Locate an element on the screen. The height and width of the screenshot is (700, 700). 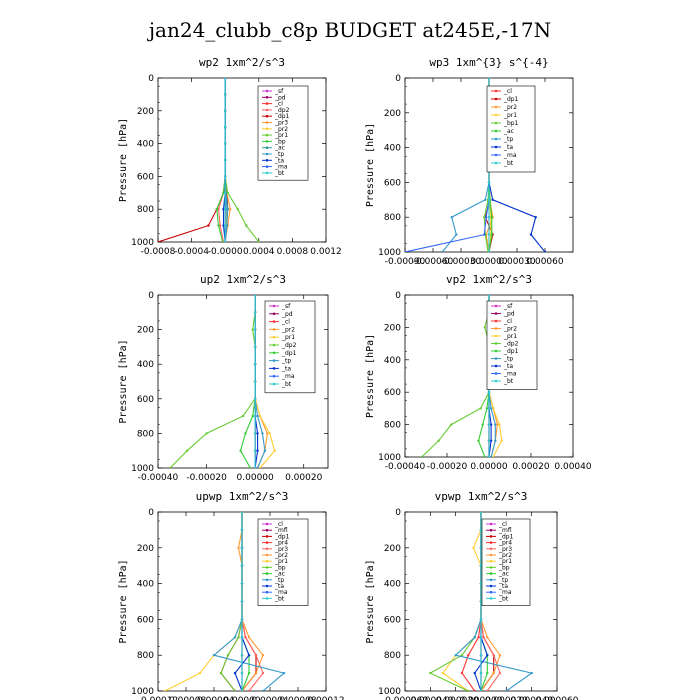
x-tick-label: -0.000020 is located at coordinates (456, 698).